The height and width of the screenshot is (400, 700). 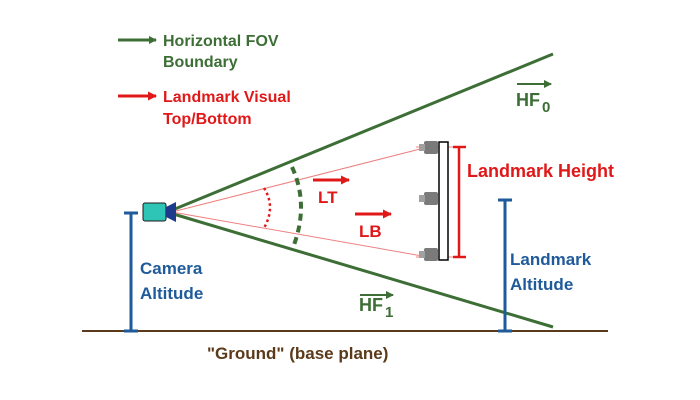 I want to click on lb-text: LB, so click(x=370, y=231).